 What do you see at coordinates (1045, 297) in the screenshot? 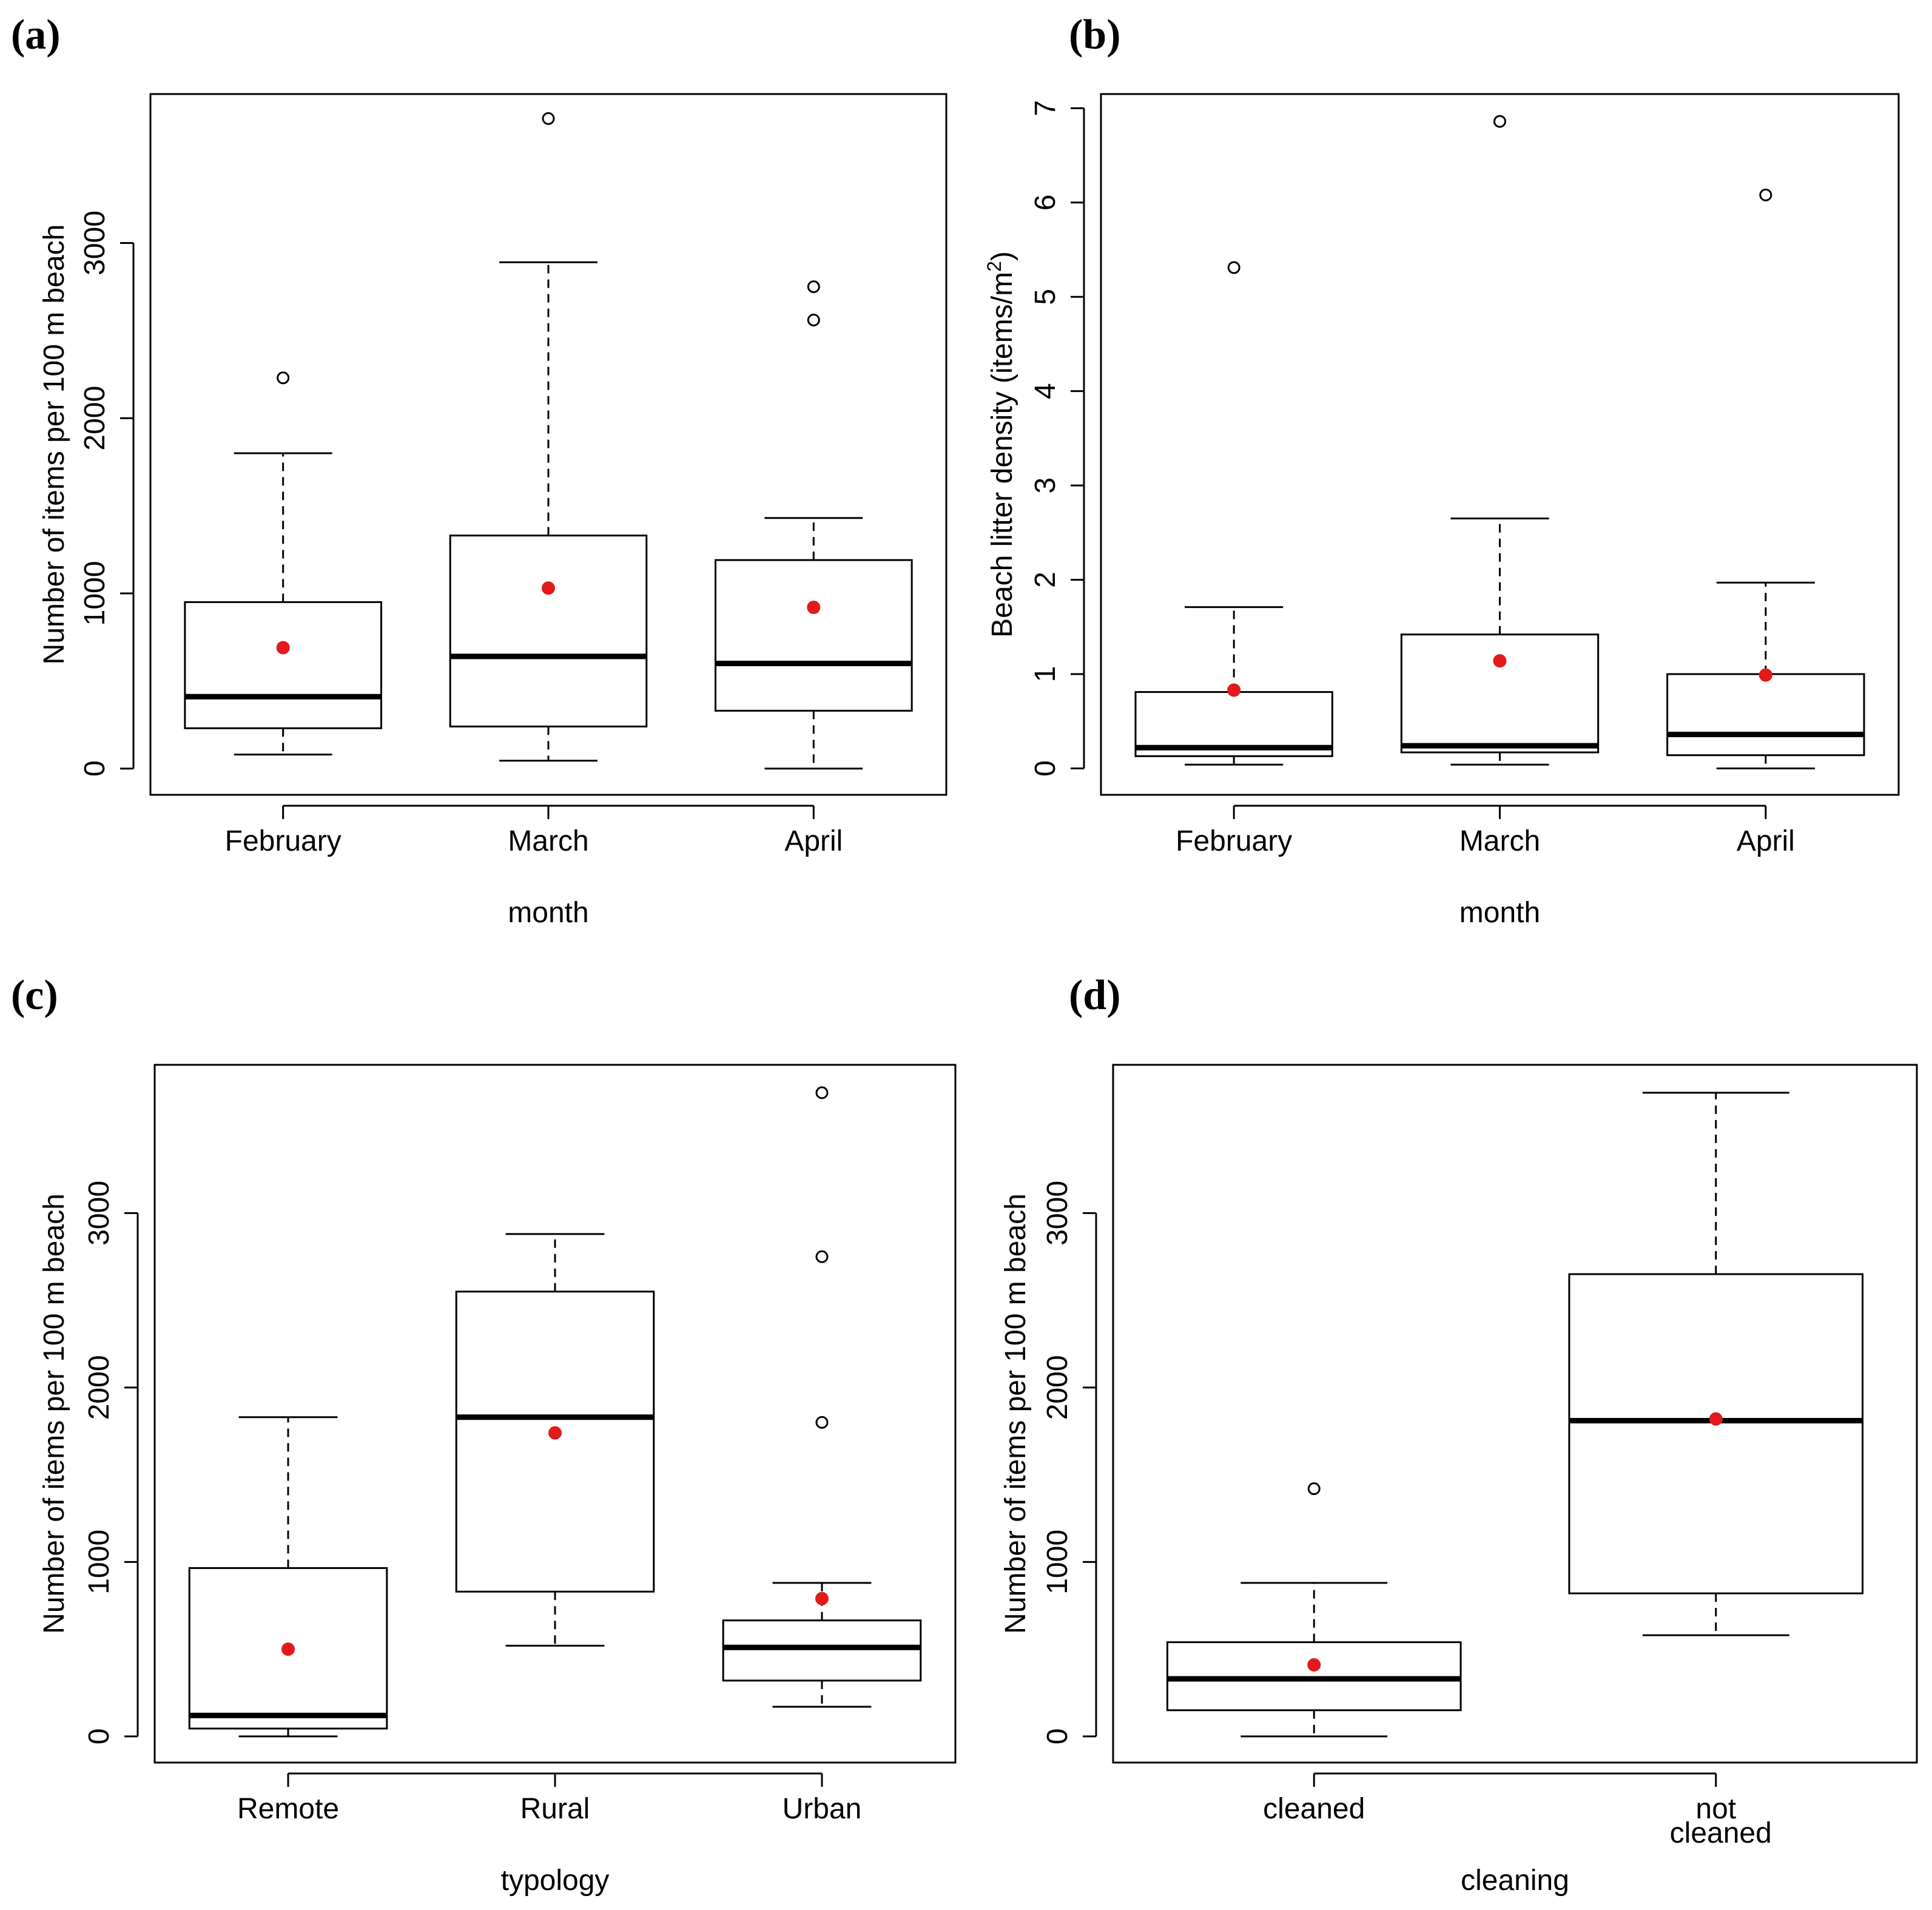
I see `y-tick-label: 5` at bounding box center [1045, 297].